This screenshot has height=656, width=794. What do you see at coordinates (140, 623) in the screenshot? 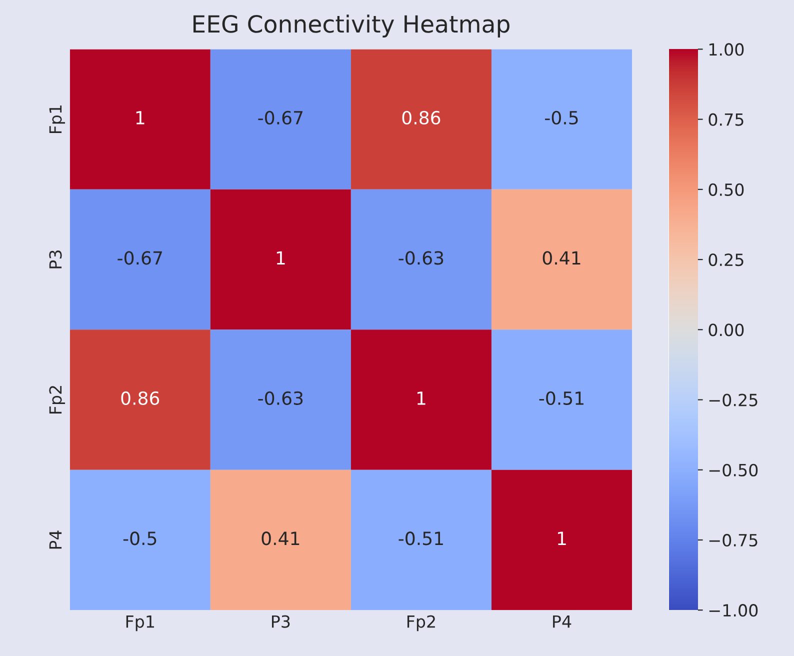
I see `x-tick-label: Fp1` at bounding box center [140, 623].